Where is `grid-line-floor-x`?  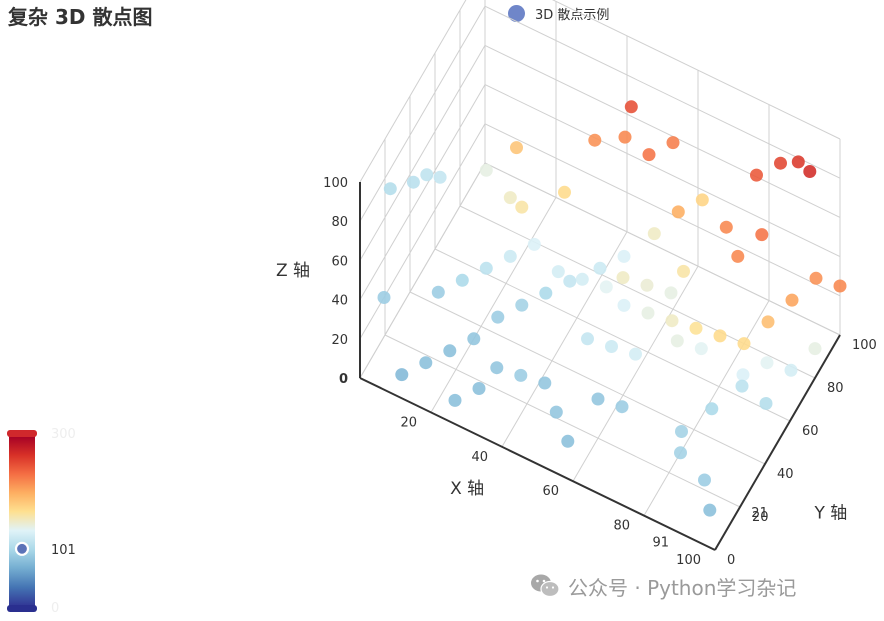 grid-line-floor-x is located at coordinates (635, 373).